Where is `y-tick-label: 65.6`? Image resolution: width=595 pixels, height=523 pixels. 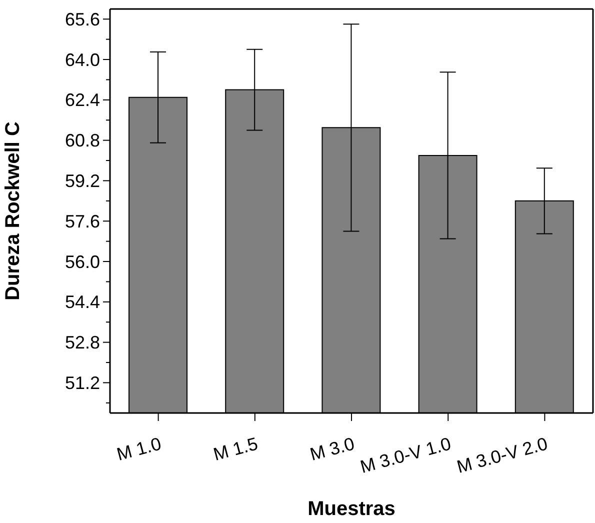 y-tick-label: 65.6 is located at coordinates (82, 19).